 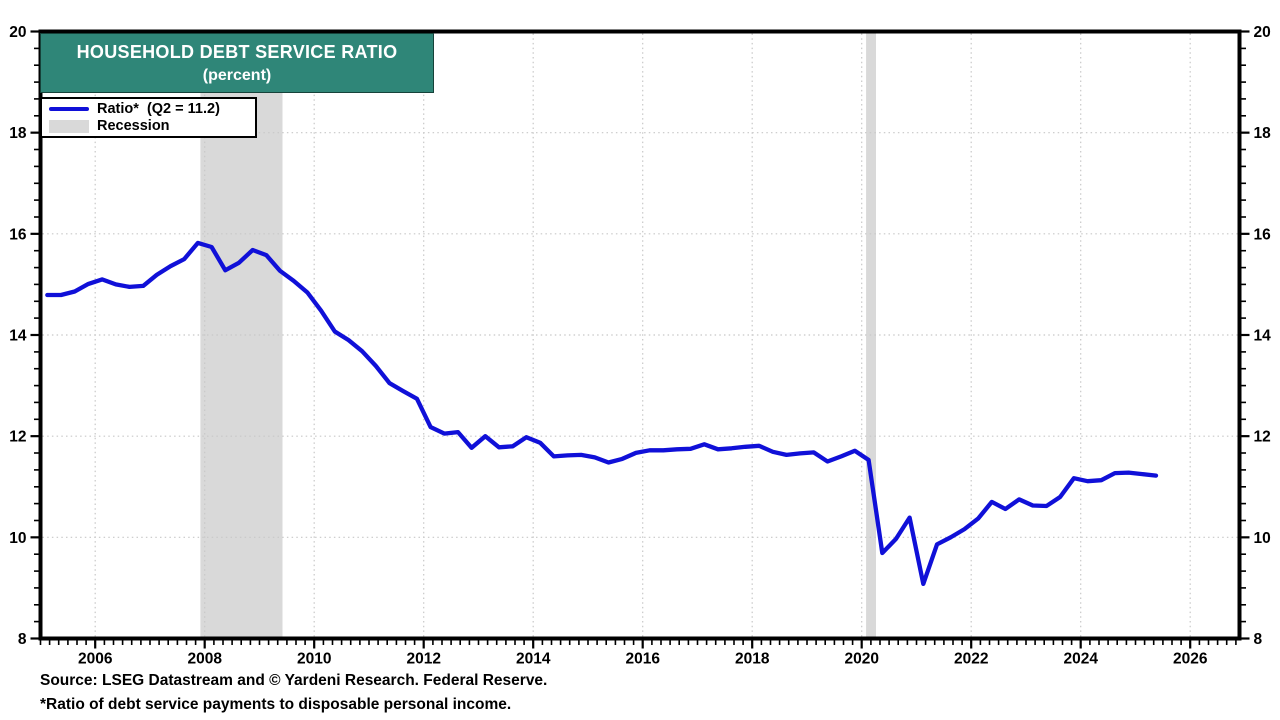 I want to click on x-tick-label: 2024, so click(x=1080, y=659).